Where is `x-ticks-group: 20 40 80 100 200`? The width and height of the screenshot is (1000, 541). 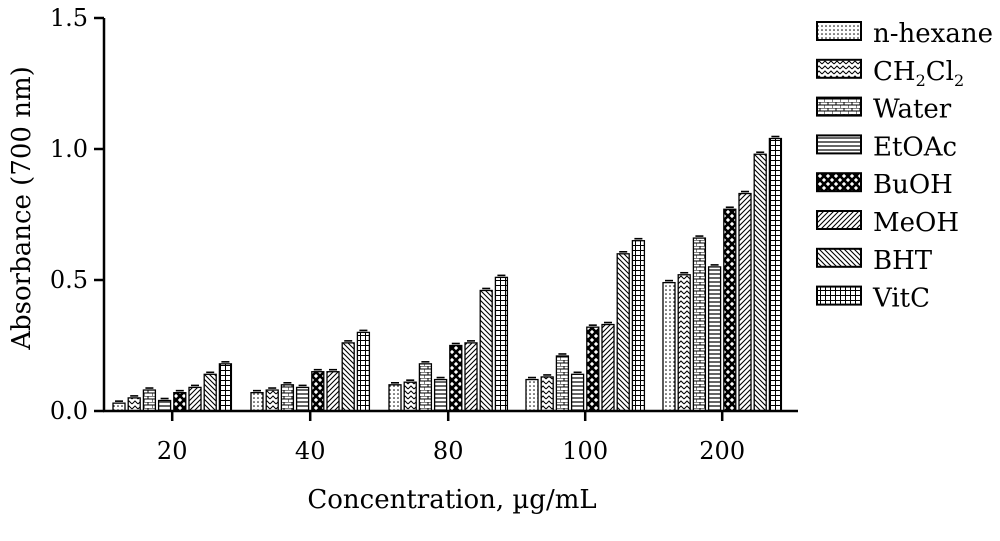
x-ticks-group: 20 40 80 100 200 is located at coordinates (451, 438).